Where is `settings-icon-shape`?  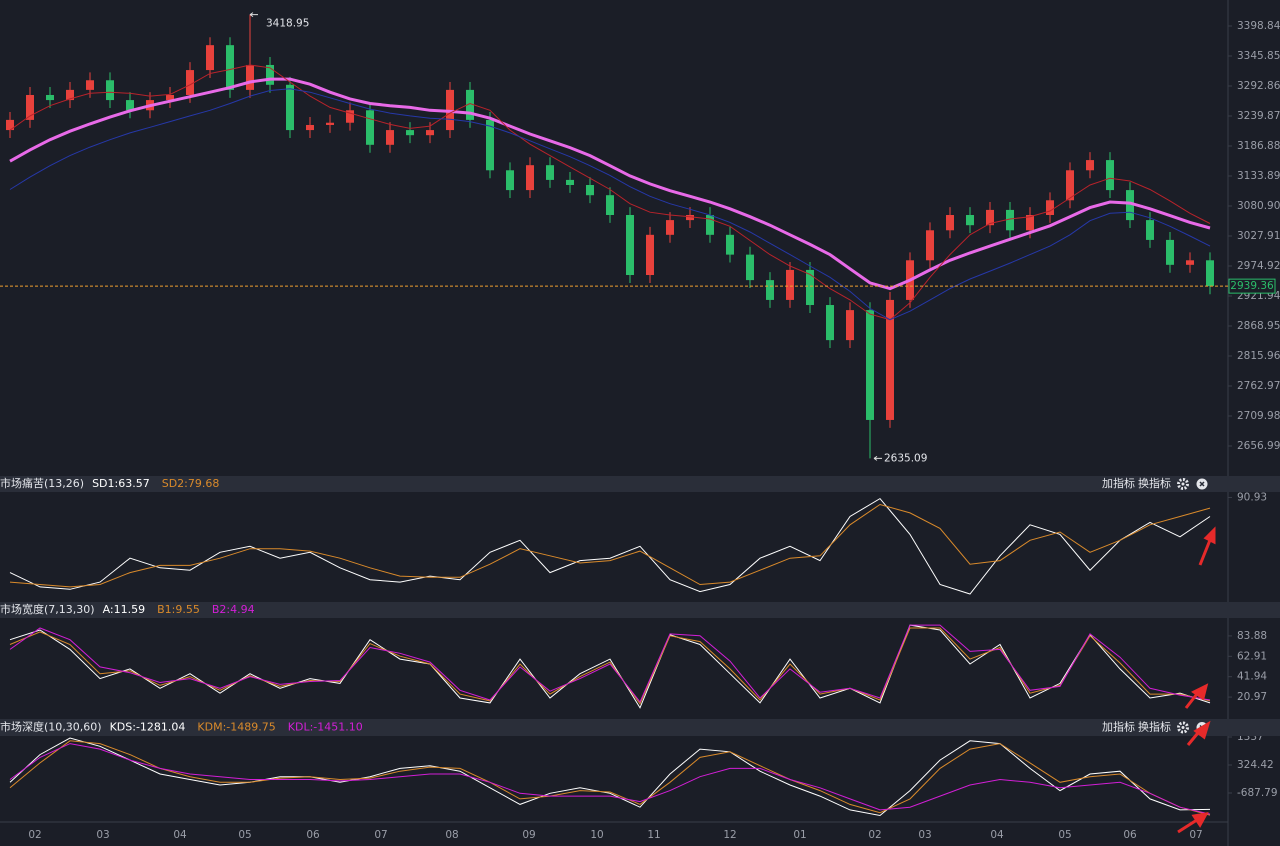
settings-icon-shape is located at coordinates (1183, 727).